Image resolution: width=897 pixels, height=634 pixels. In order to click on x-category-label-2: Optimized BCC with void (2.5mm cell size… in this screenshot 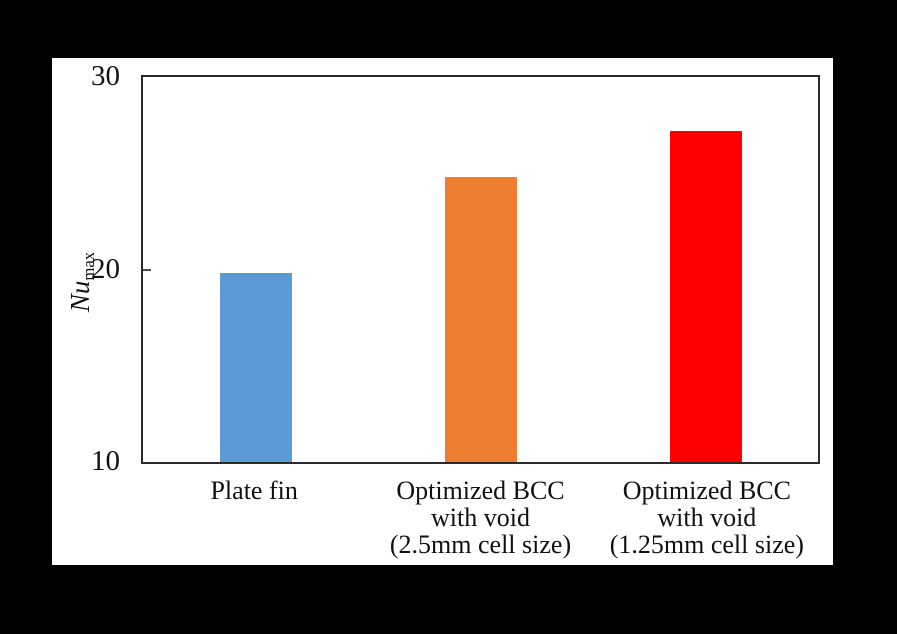, I will do `click(480, 517)`.